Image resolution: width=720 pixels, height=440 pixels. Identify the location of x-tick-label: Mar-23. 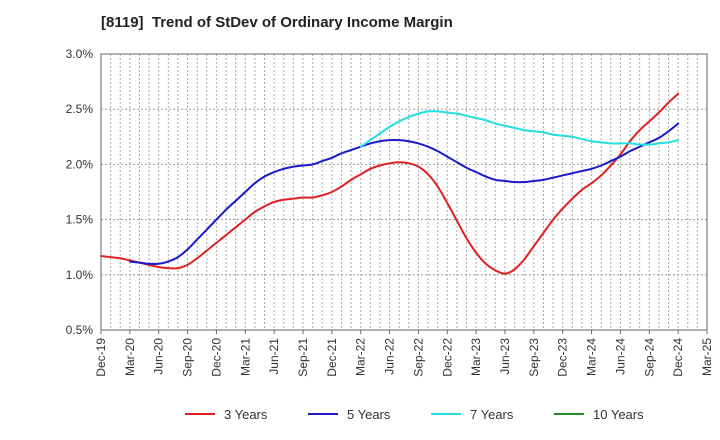
(476, 357).